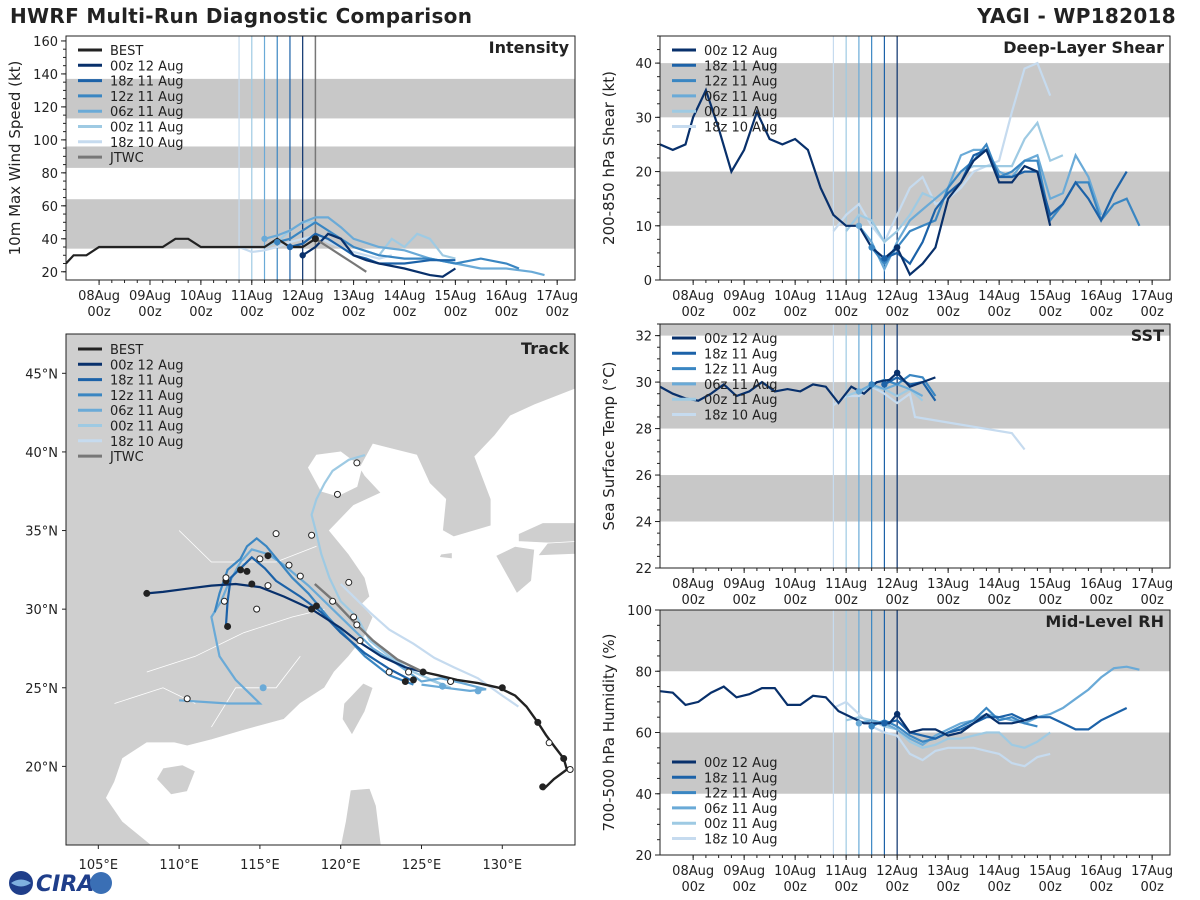 This screenshot has height=900, width=1200. Describe the element at coordinates (741, 370) in the screenshot. I see `sst-legend-label: 12z 11 Aug` at that location.